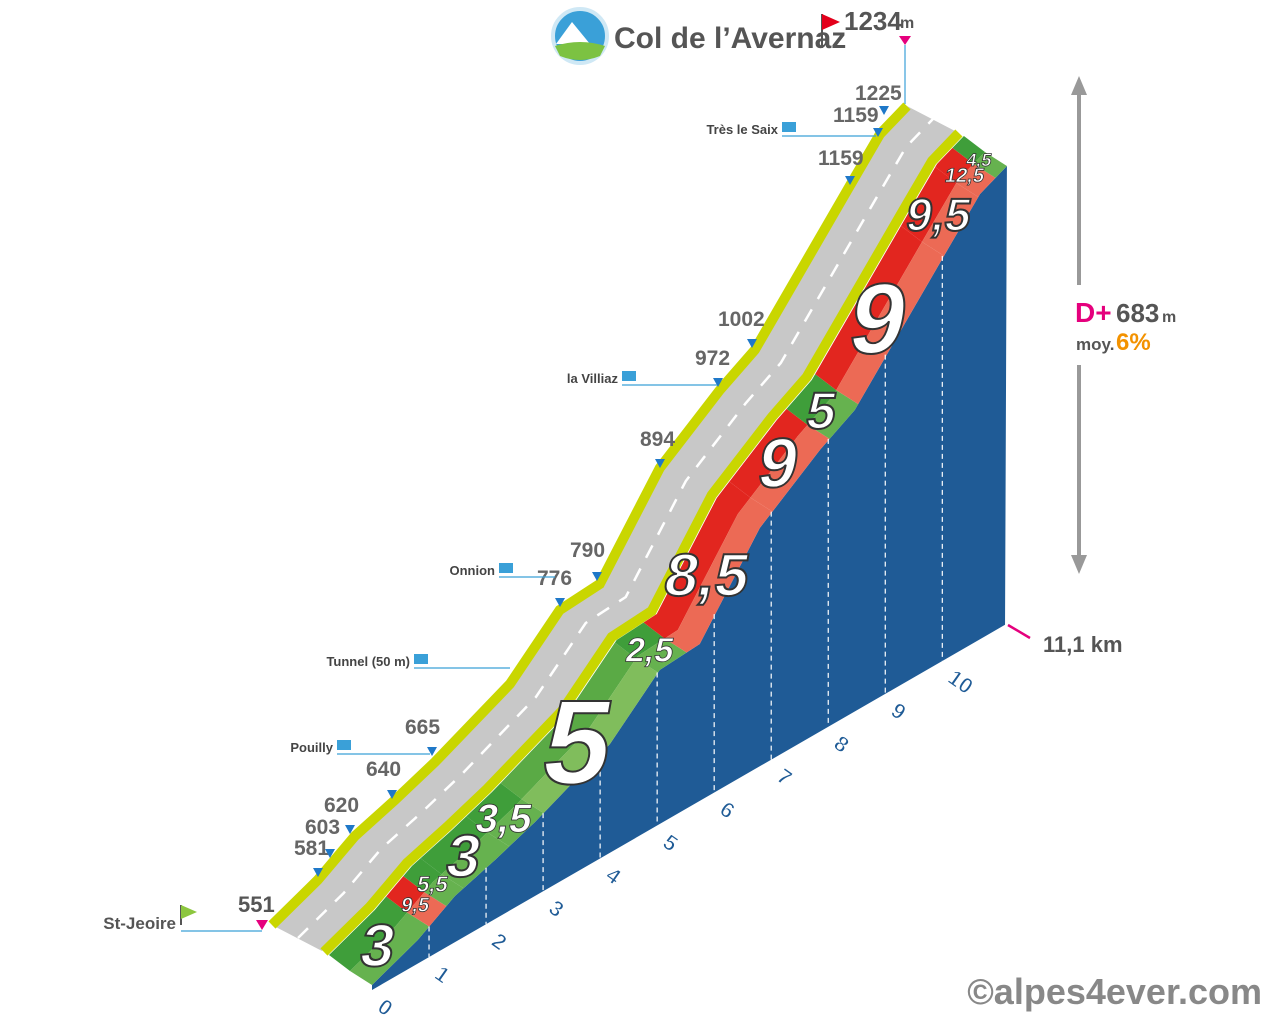 Image resolution: width=1280 pixels, height=1029 pixels. What do you see at coordinates (442, 975) in the screenshot?
I see `km-tick-label: 1` at bounding box center [442, 975].